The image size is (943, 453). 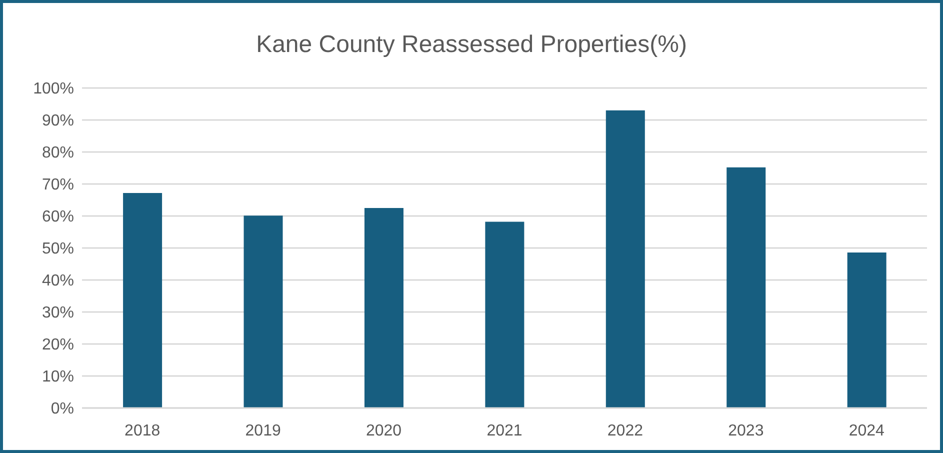 What do you see at coordinates (746, 431) in the screenshot?
I see `x-tick-label: 2023` at bounding box center [746, 431].